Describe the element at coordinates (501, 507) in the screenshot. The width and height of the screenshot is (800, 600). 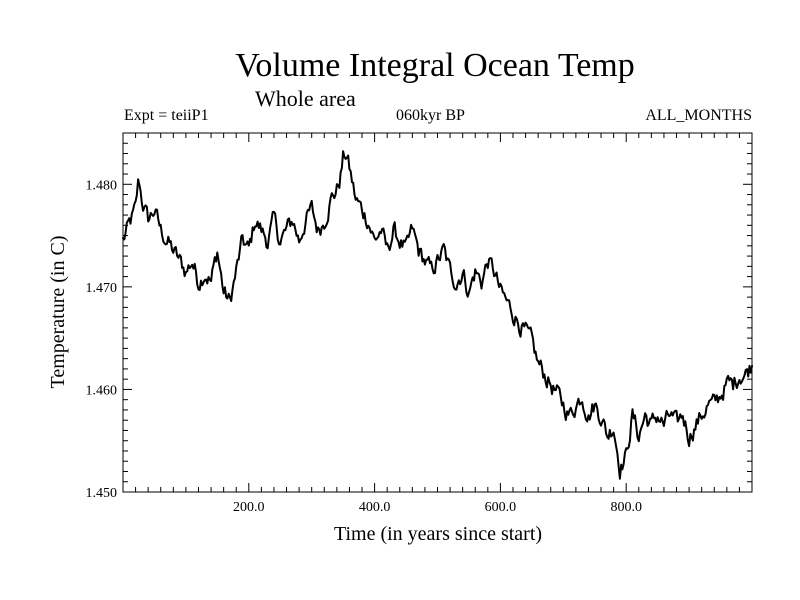
I see `x-tick-label: 600.0` at that location.